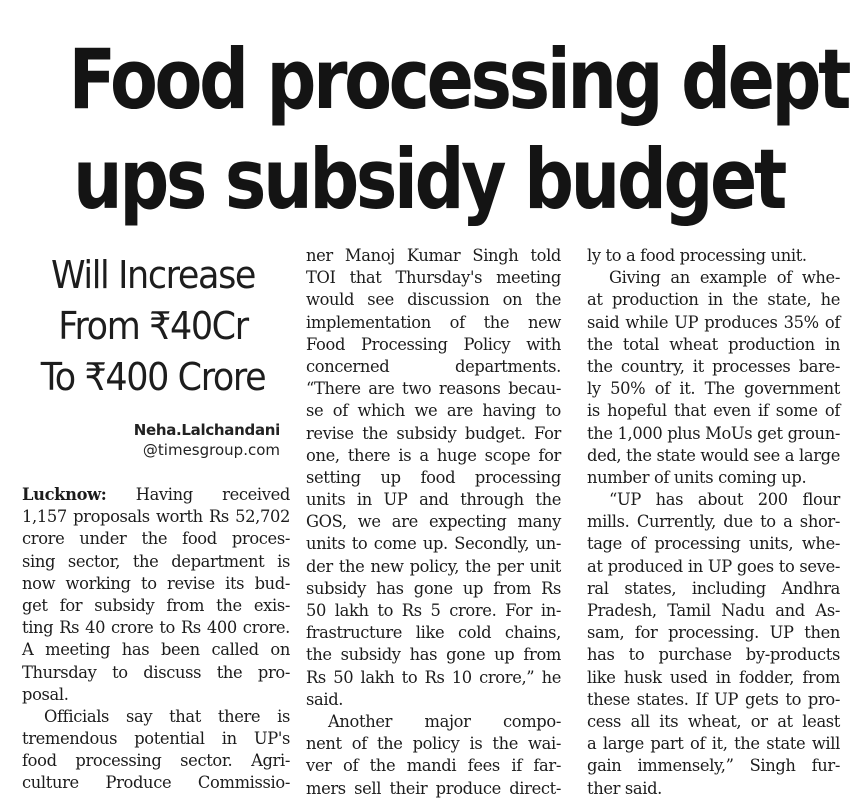 The width and height of the screenshot is (857, 800). What do you see at coordinates (156, 739) in the screenshot?
I see `text-line: tremendous potential in UP's` at bounding box center [156, 739].